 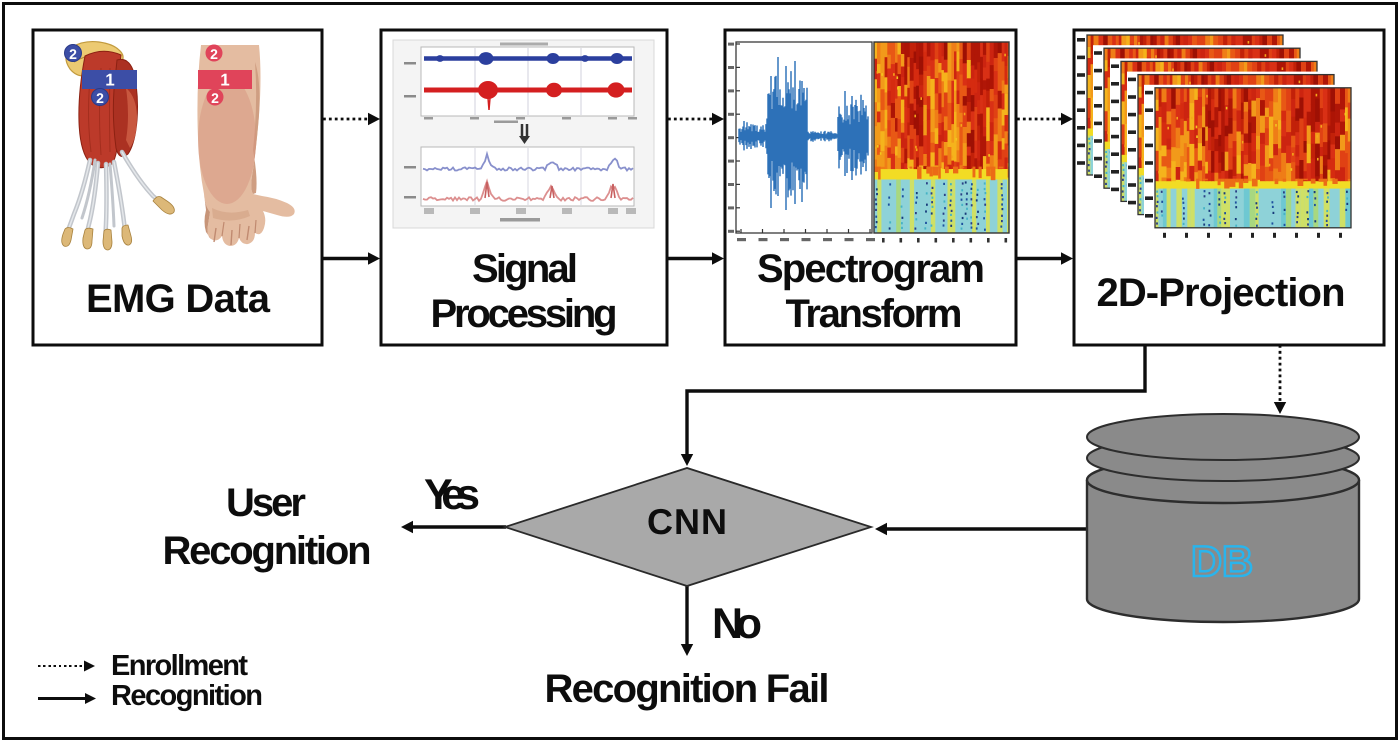 I want to click on svg-text: 2D-Projection, so click(x=1221, y=293).